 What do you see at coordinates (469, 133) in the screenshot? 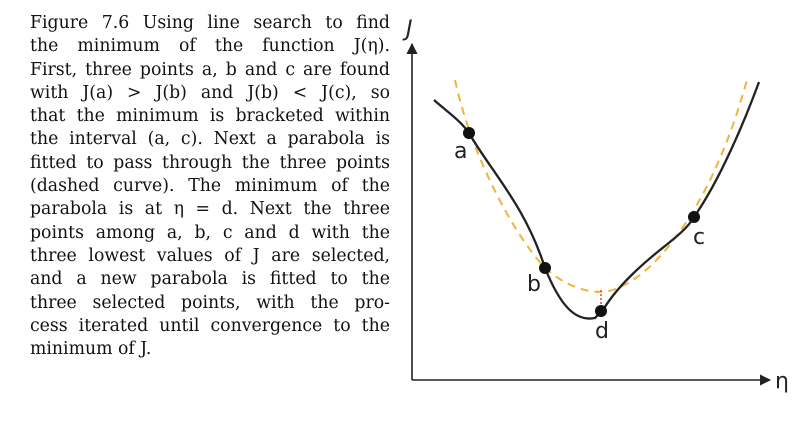
I see `point-a` at bounding box center [469, 133].